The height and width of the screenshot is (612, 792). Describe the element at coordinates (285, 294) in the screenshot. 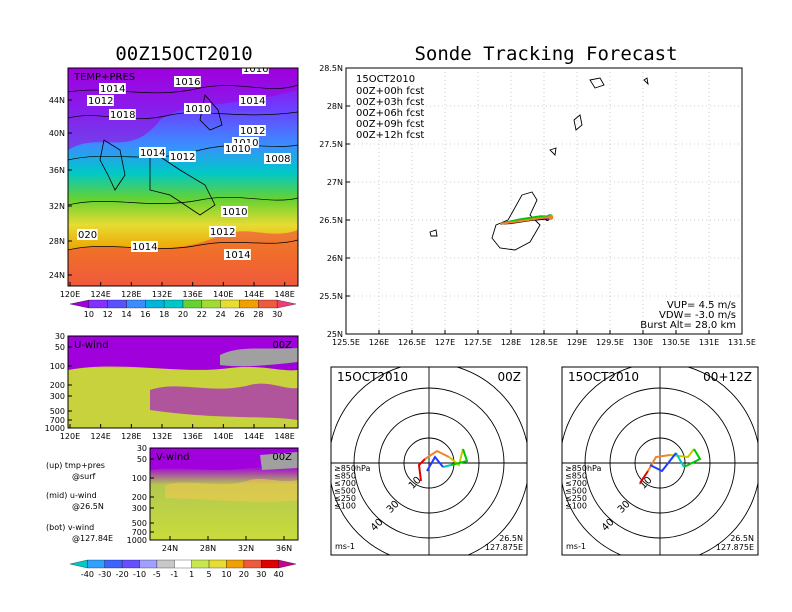

I see `lon-tick-label: 148E` at that location.